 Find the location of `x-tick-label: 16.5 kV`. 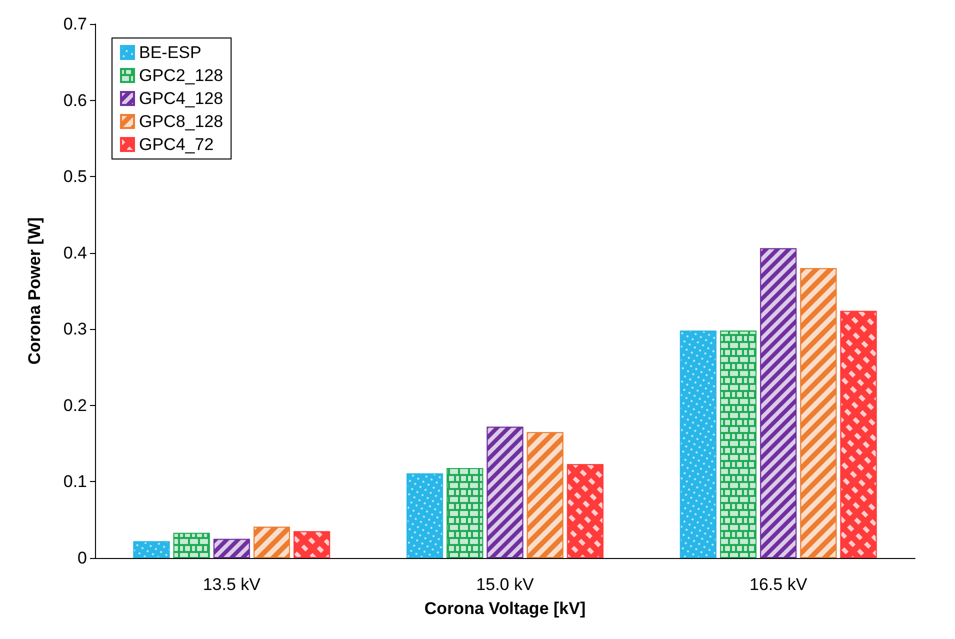

x-tick-label: 16.5 kV is located at coordinates (779, 584).